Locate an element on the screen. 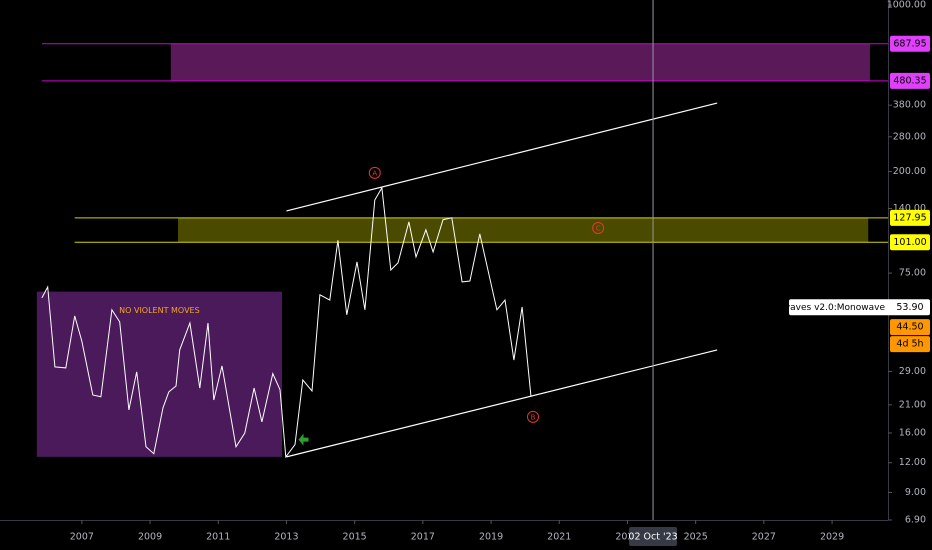  wave-label: C is located at coordinates (598, 228).